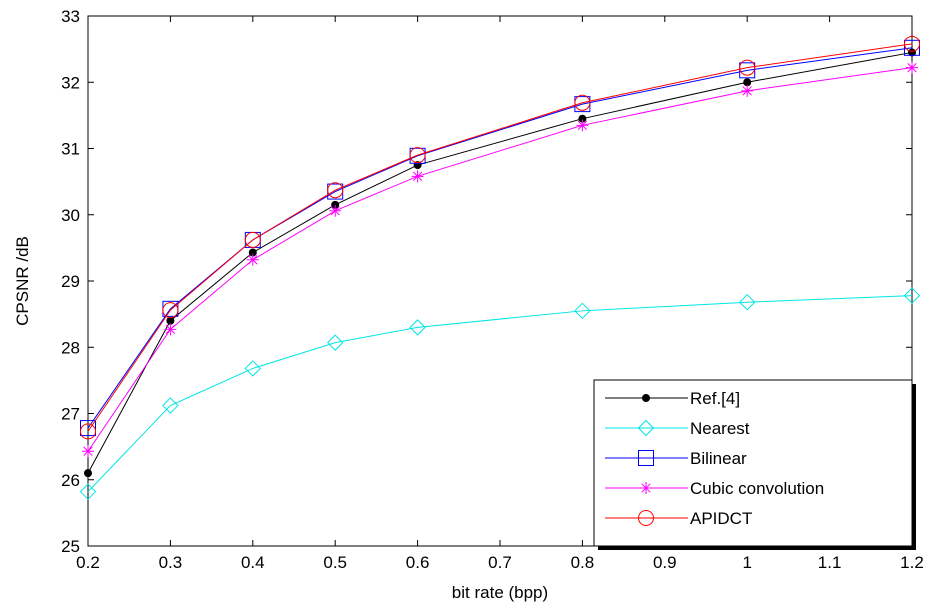 This screenshot has width=935, height=607. What do you see at coordinates (715, 398) in the screenshot?
I see `legend-label-ref-4: Ref.[4]` at bounding box center [715, 398].